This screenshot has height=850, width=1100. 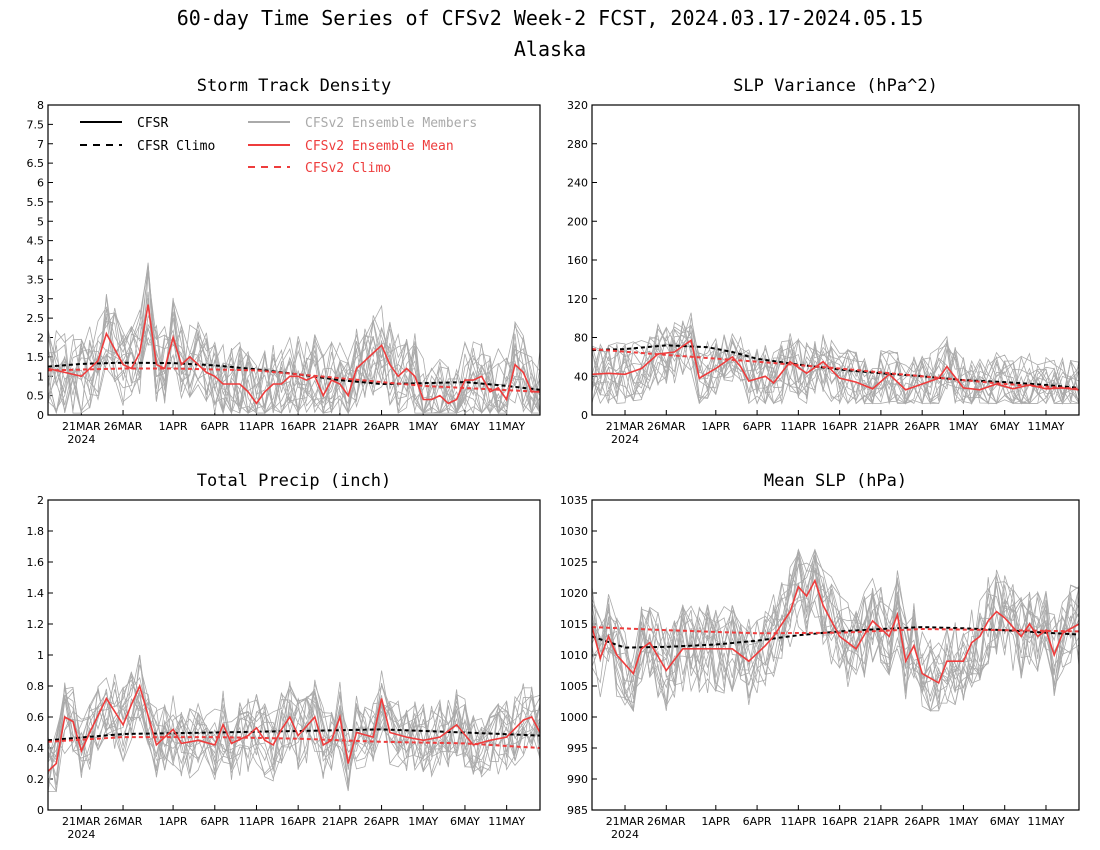 What do you see at coordinates (391, 123) in the screenshot?
I see `legend-label: CFSv2 Ensemble Members` at bounding box center [391, 123].